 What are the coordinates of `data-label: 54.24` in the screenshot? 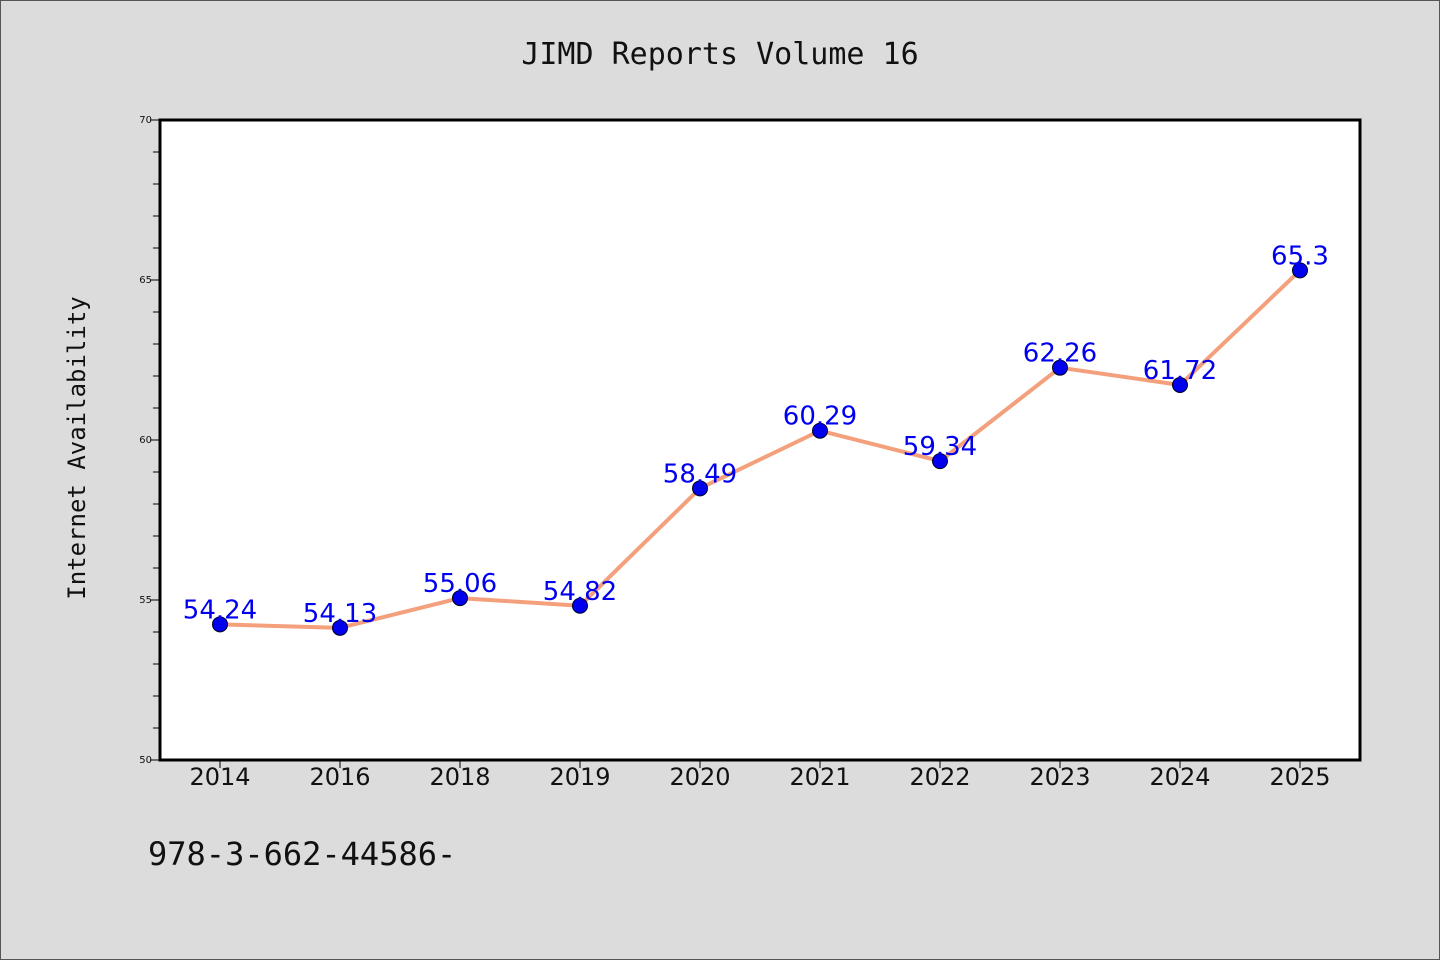 It's located at (220, 610).